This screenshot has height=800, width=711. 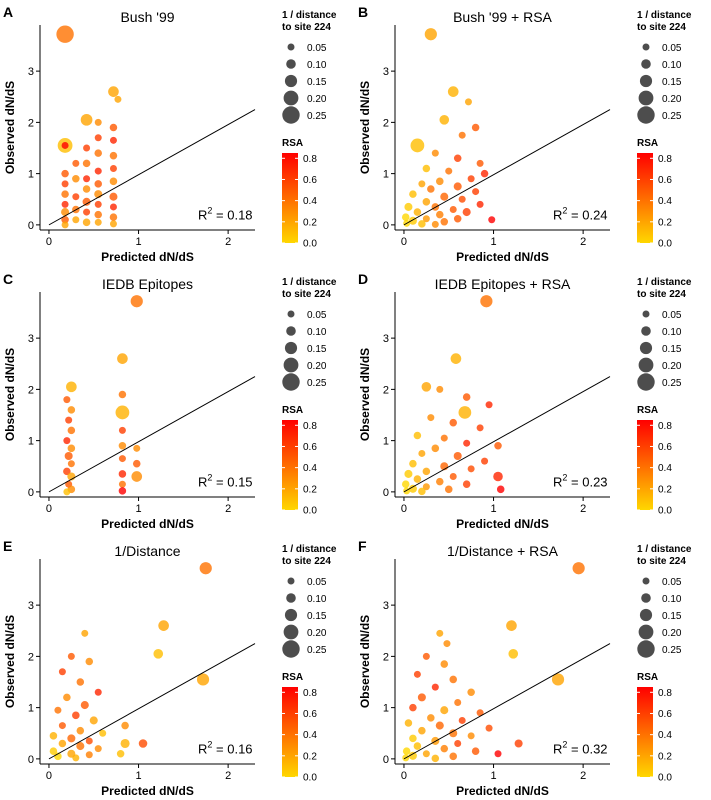 I want to click on fit-line, so click(x=507, y=434).